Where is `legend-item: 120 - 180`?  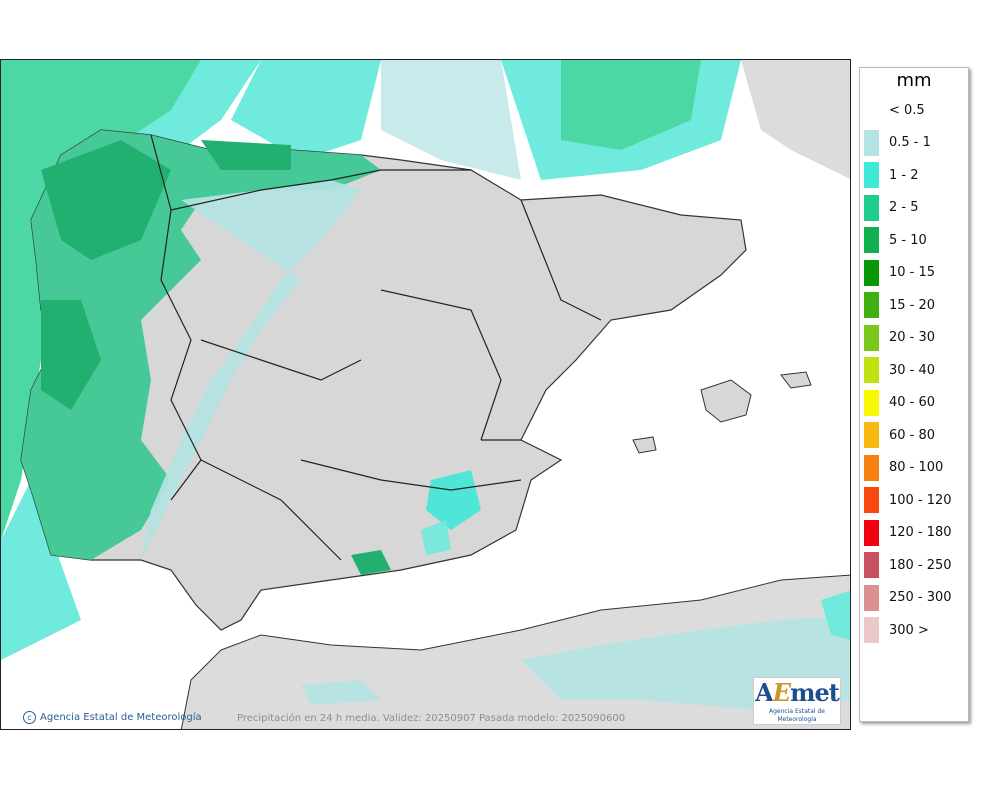 legend-item: 120 - 180 is located at coordinates (908, 532).